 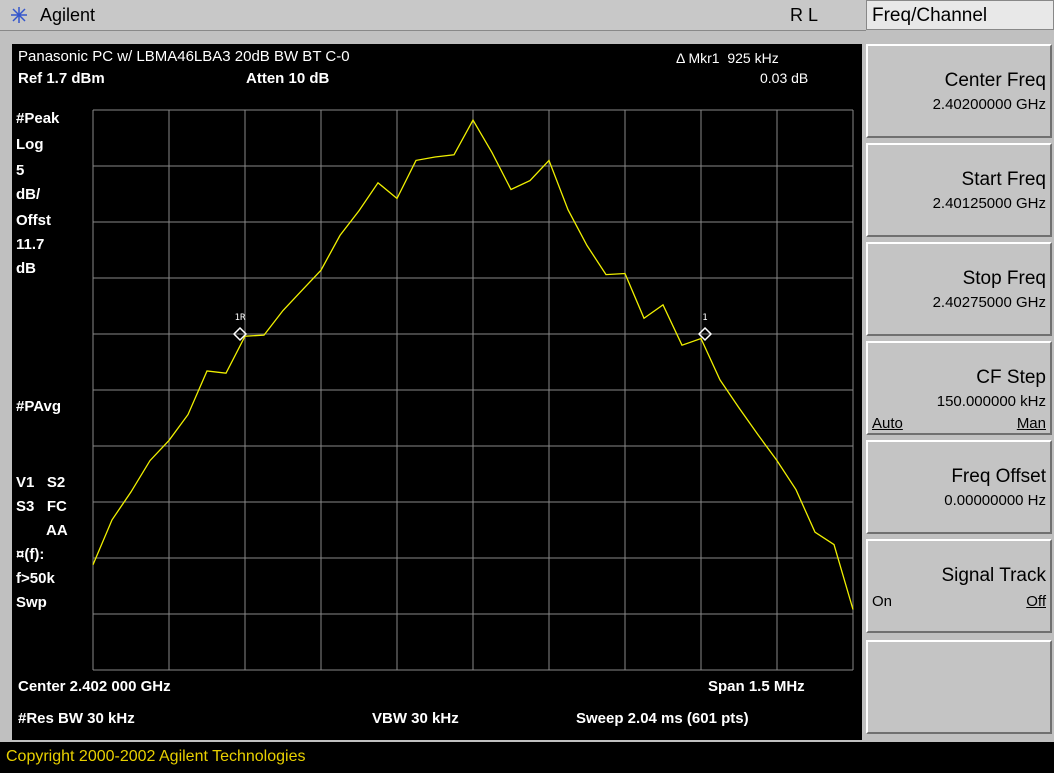 What do you see at coordinates (20, 170) in the screenshot?
I see `left-label: 5` at bounding box center [20, 170].